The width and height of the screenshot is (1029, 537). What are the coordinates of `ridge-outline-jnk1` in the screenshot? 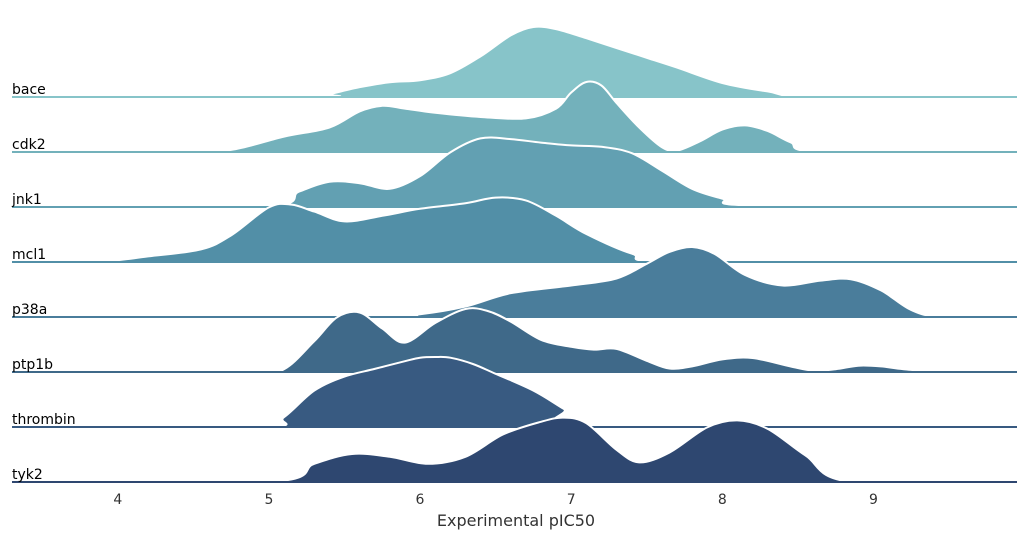 It's located at (514, 173).